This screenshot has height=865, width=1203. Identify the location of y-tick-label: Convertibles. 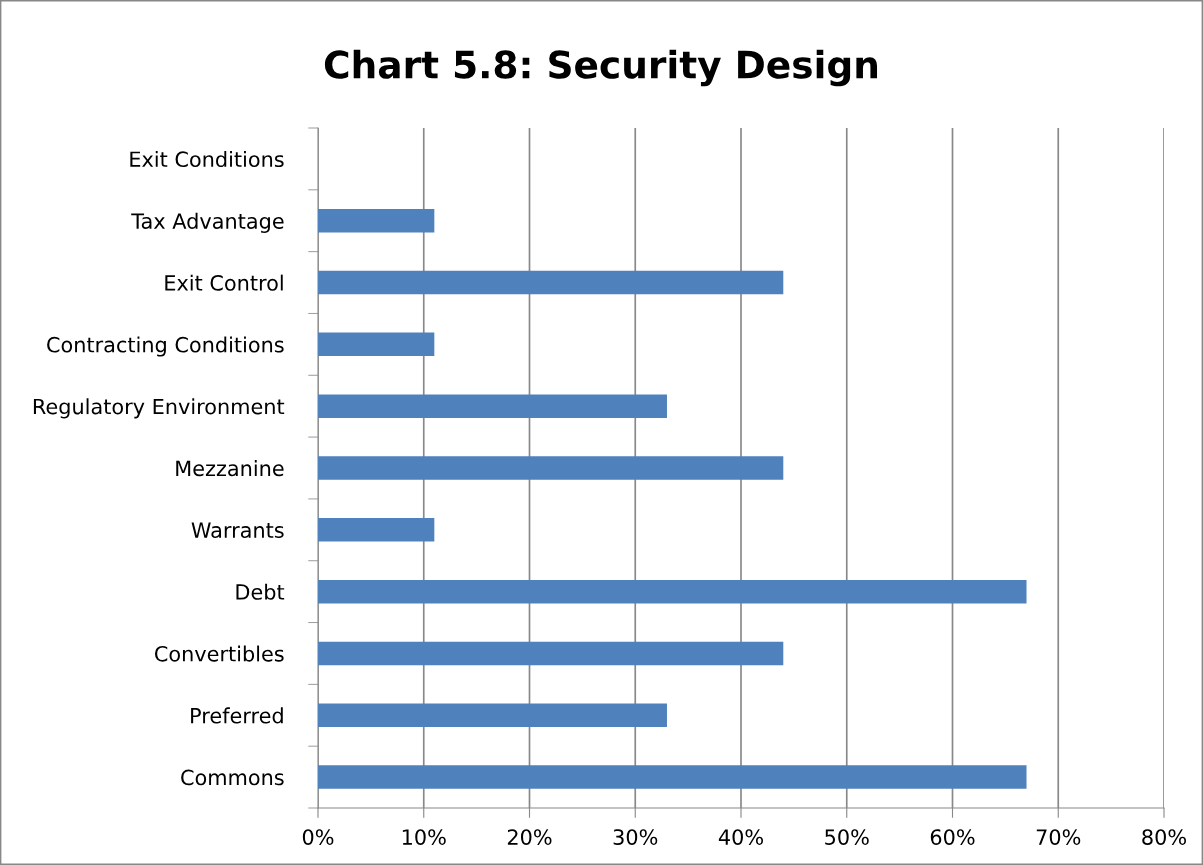
(219, 653).